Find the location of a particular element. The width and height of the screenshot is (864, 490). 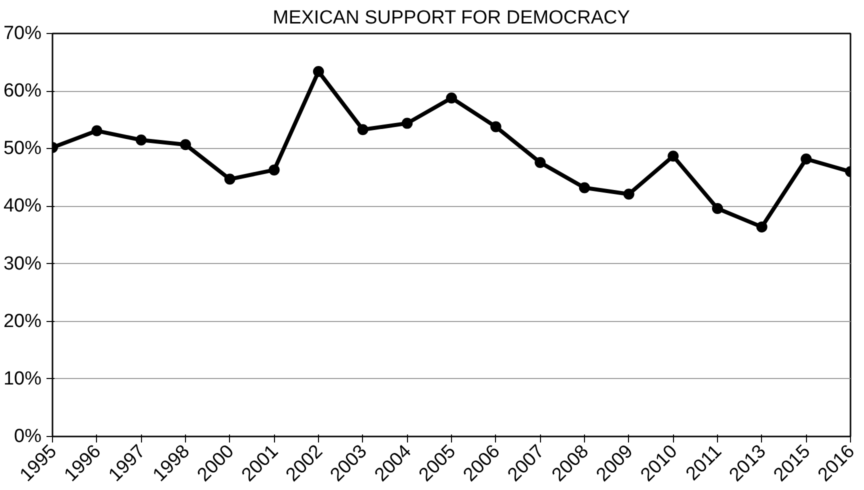

chart-title: MEXICAN SUPPORT FOR DEMOCRACY is located at coordinates (451, 18).